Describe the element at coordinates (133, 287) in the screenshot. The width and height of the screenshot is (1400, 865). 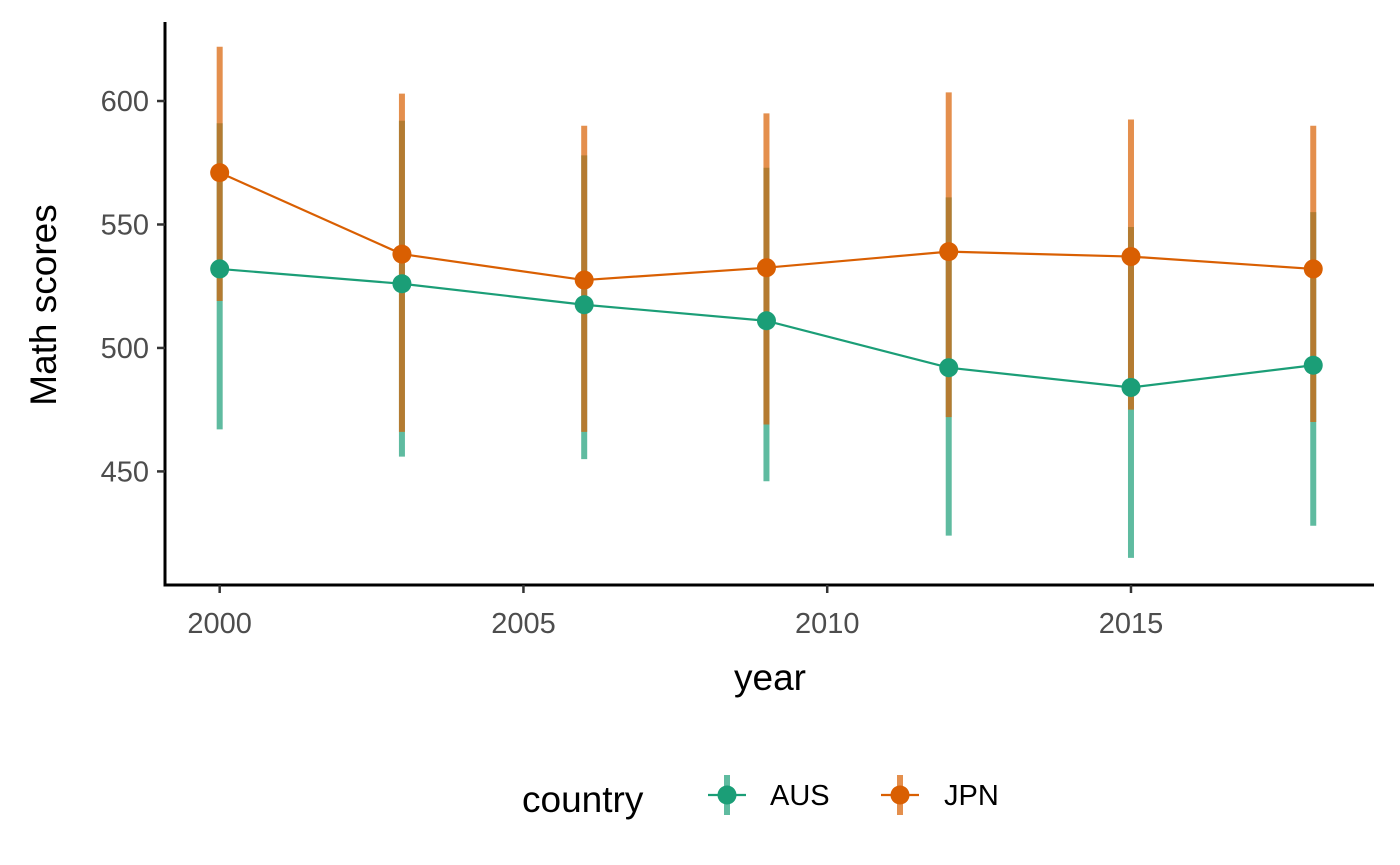
I see `y-axis-ticks: 450 500 550 600` at that location.